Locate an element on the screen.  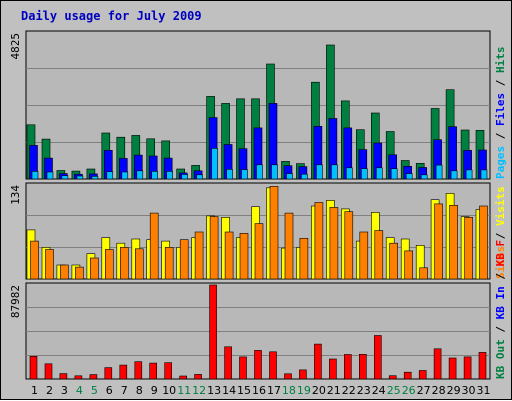
x-tick-label-day-10: 10 is located at coordinates (169, 390).